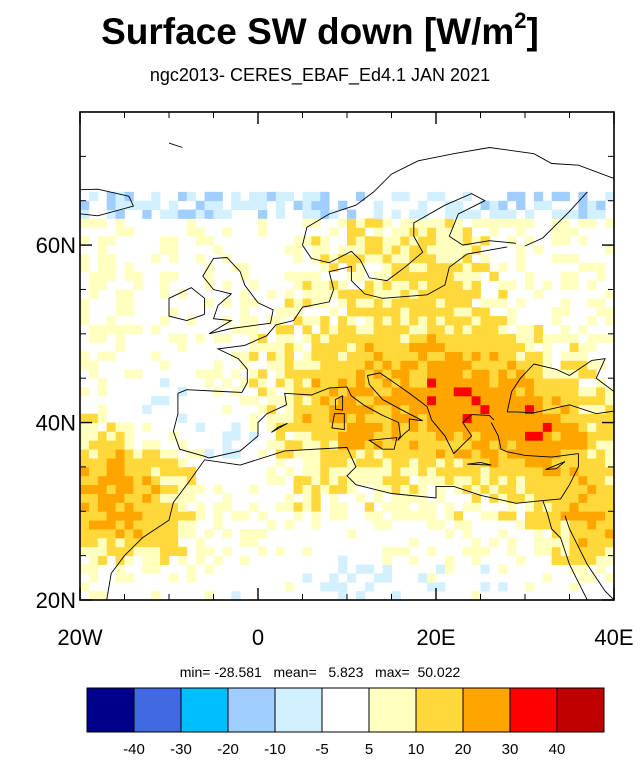 The image size is (640, 765). I want to click on colorbar-label: 10, so click(416, 749).